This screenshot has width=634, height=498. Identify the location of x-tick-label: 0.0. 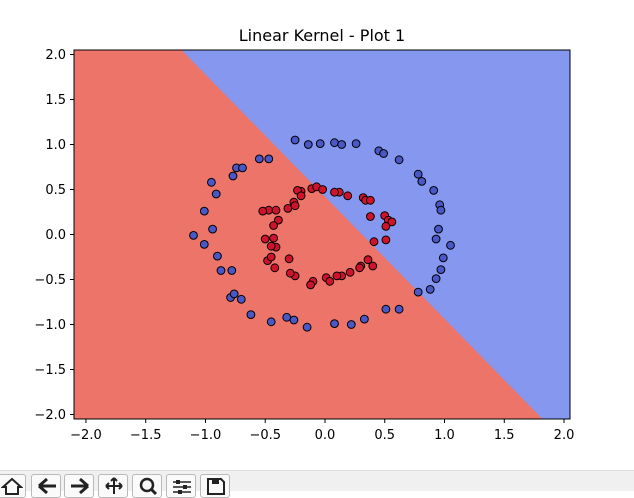
(325, 435).